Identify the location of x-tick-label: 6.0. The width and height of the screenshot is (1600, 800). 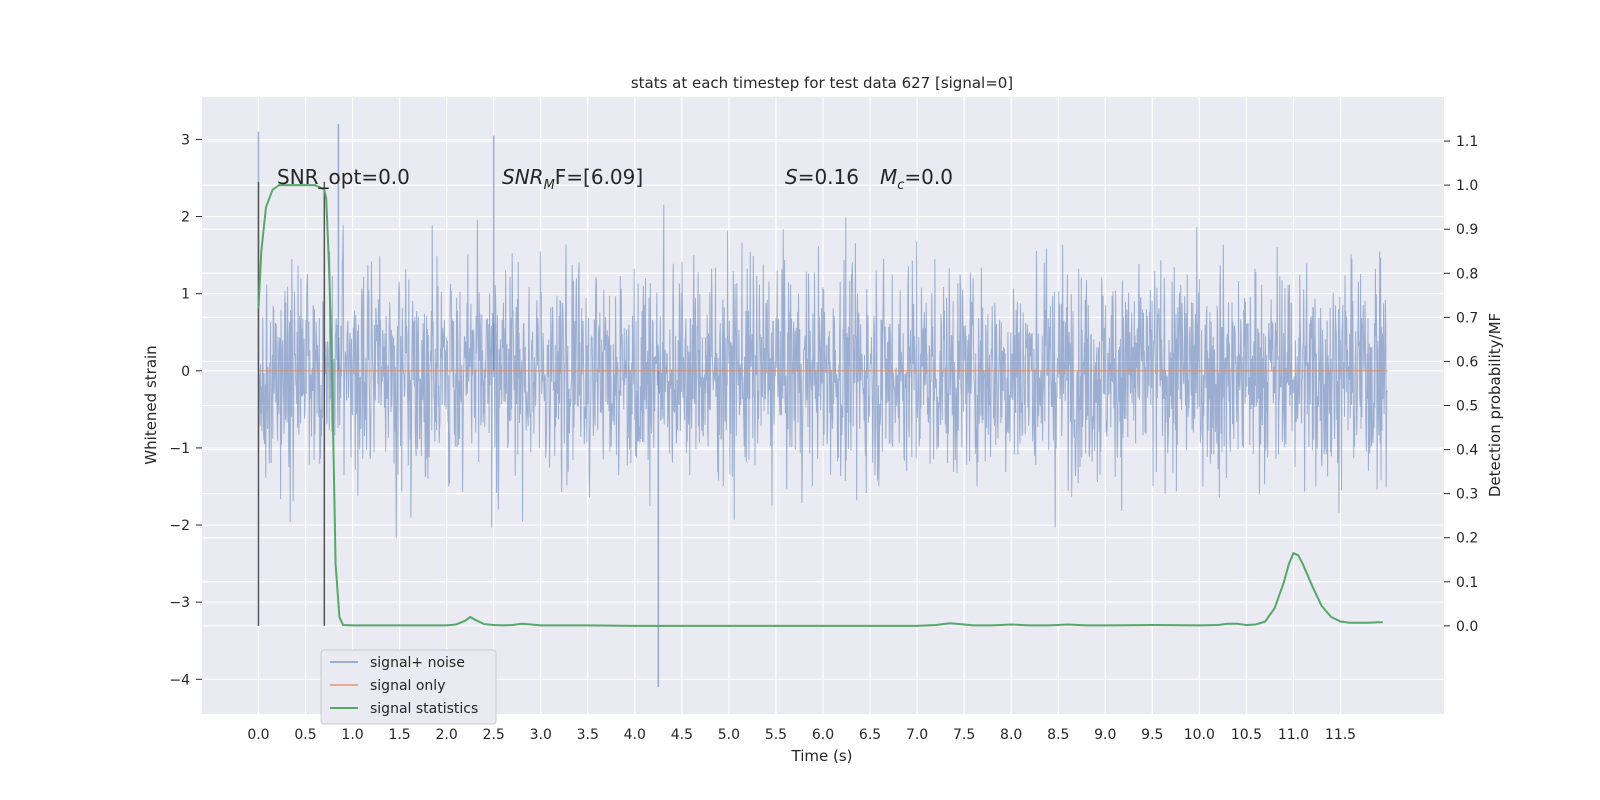
(823, 735).